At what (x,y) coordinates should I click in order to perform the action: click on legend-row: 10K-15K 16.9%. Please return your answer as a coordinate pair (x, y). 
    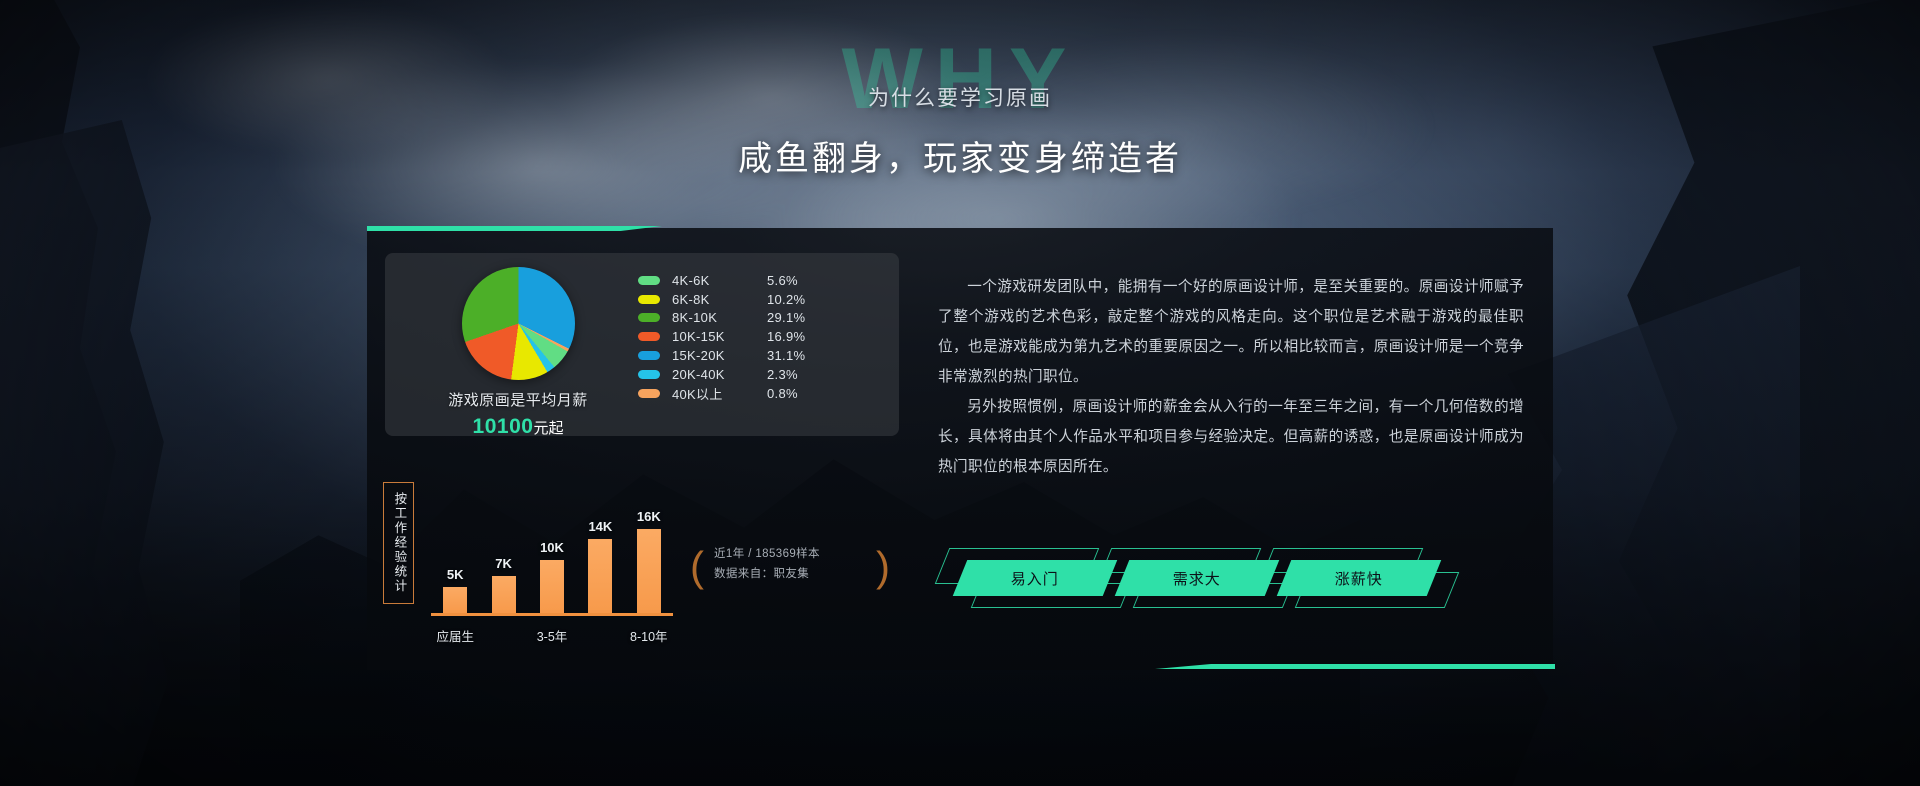
    Looking at the image, I should click on (758, 336).